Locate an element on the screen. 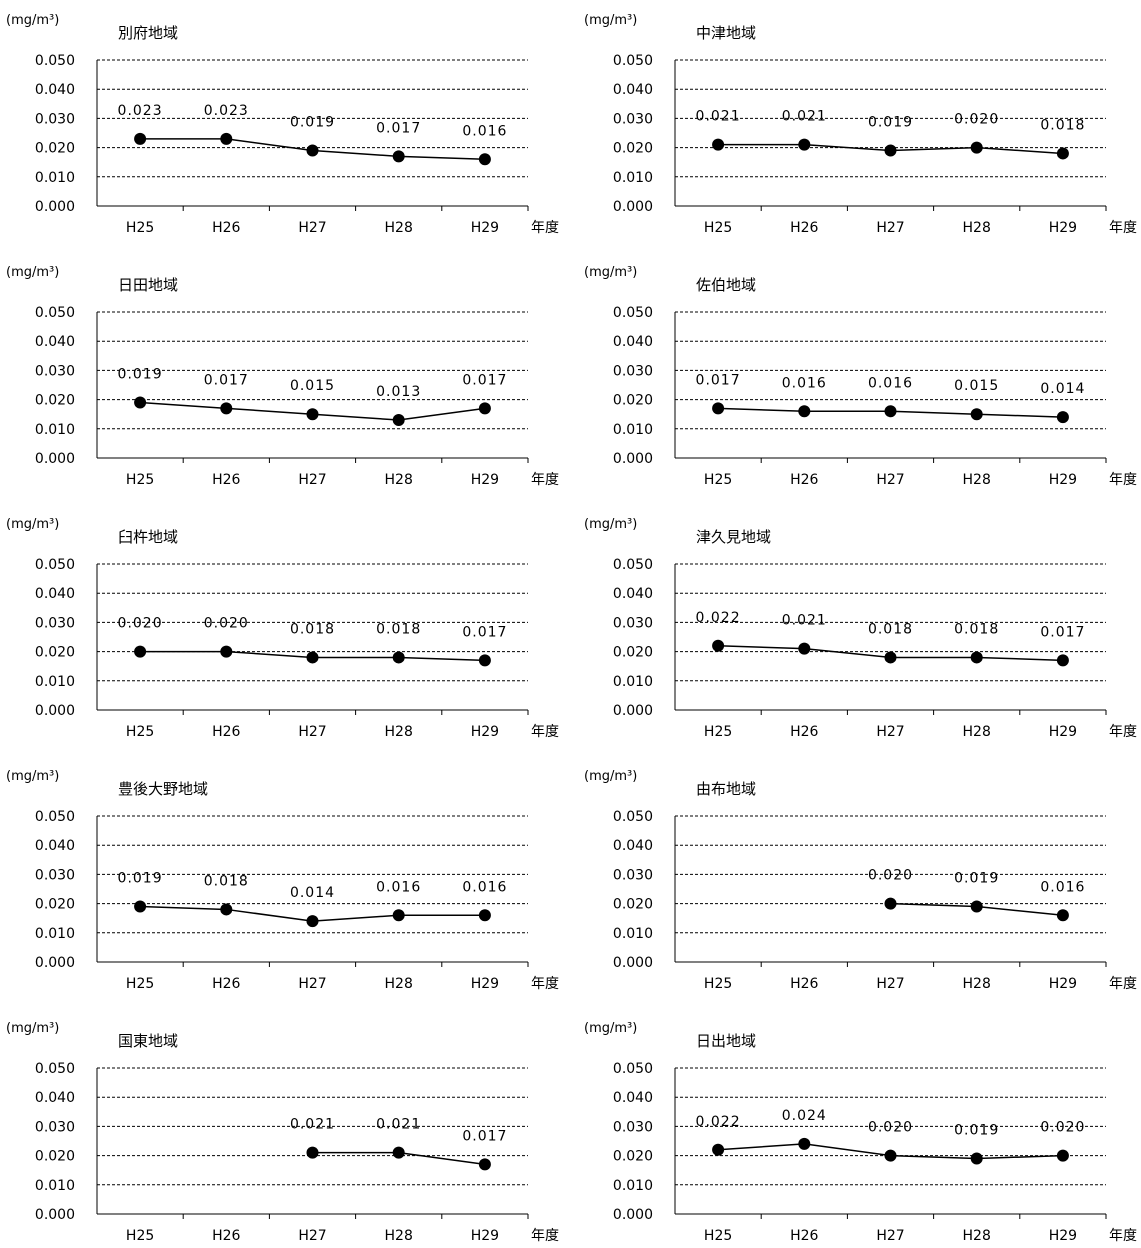  chart-title: 日田地域 is located at coordinates (148, 285).